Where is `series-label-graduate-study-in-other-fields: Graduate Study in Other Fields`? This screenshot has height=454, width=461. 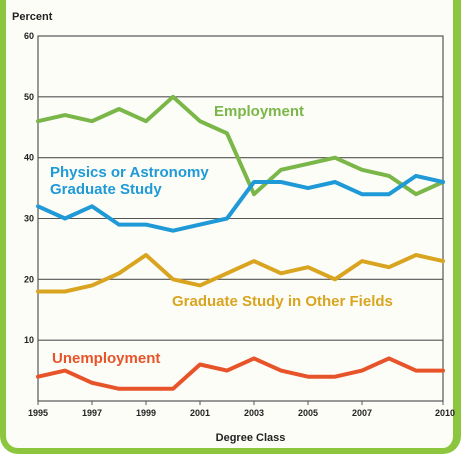
series-label-graduate-study-in-other-fields: Graduate Study in Other Fields is located at coordinates (282, 301).